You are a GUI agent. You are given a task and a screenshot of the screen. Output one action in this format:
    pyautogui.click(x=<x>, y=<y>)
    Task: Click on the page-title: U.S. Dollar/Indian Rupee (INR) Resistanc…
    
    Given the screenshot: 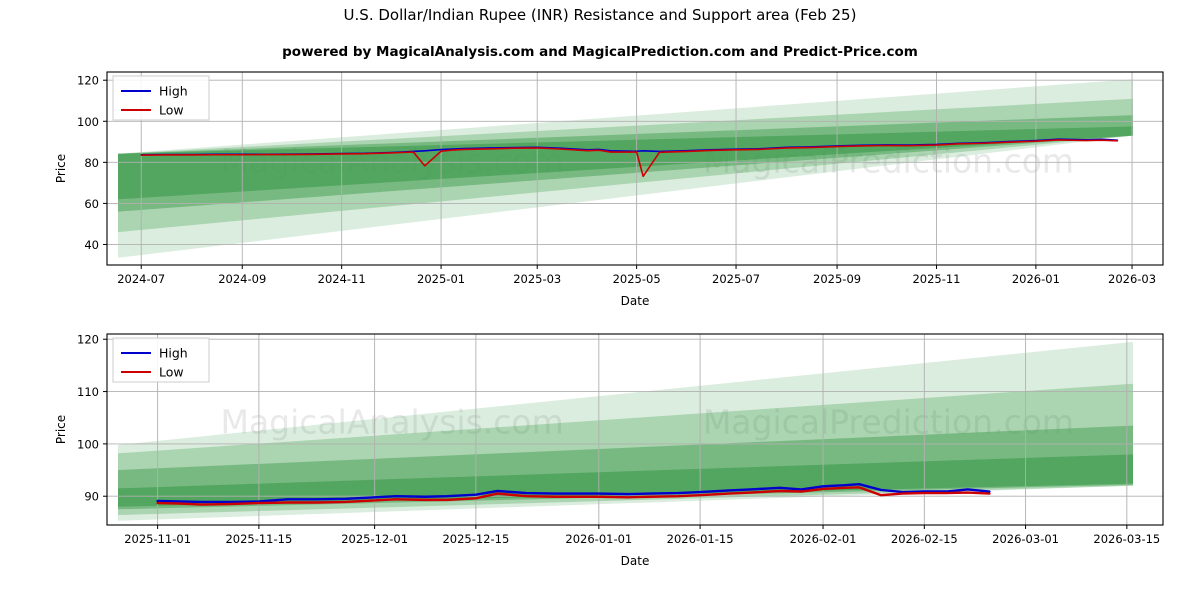 What is the action you would take?
    pyautogui.click(x=600, y=15)
    